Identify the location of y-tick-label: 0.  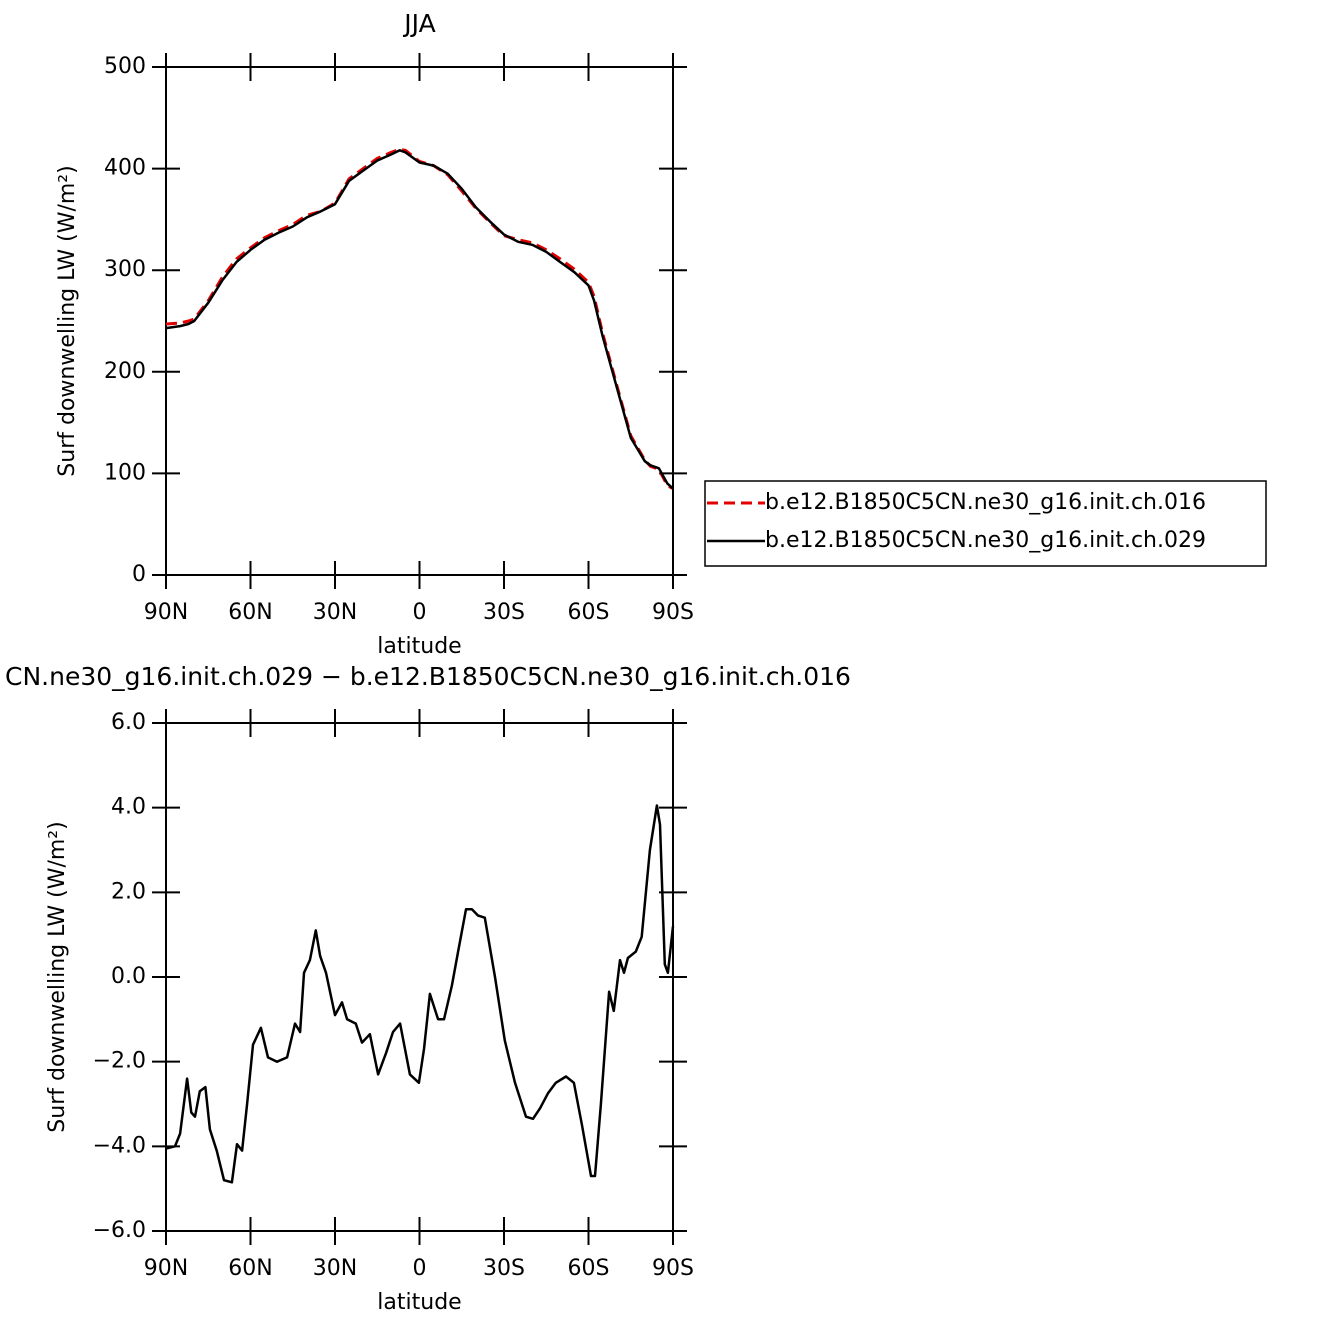
(139, 574).